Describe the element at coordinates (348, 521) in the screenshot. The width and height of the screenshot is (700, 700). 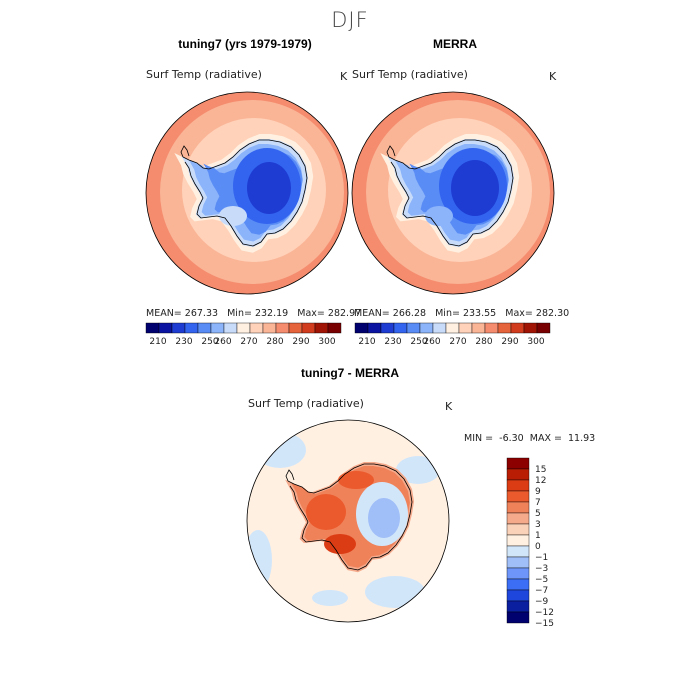
I see `diff-map` at that location.